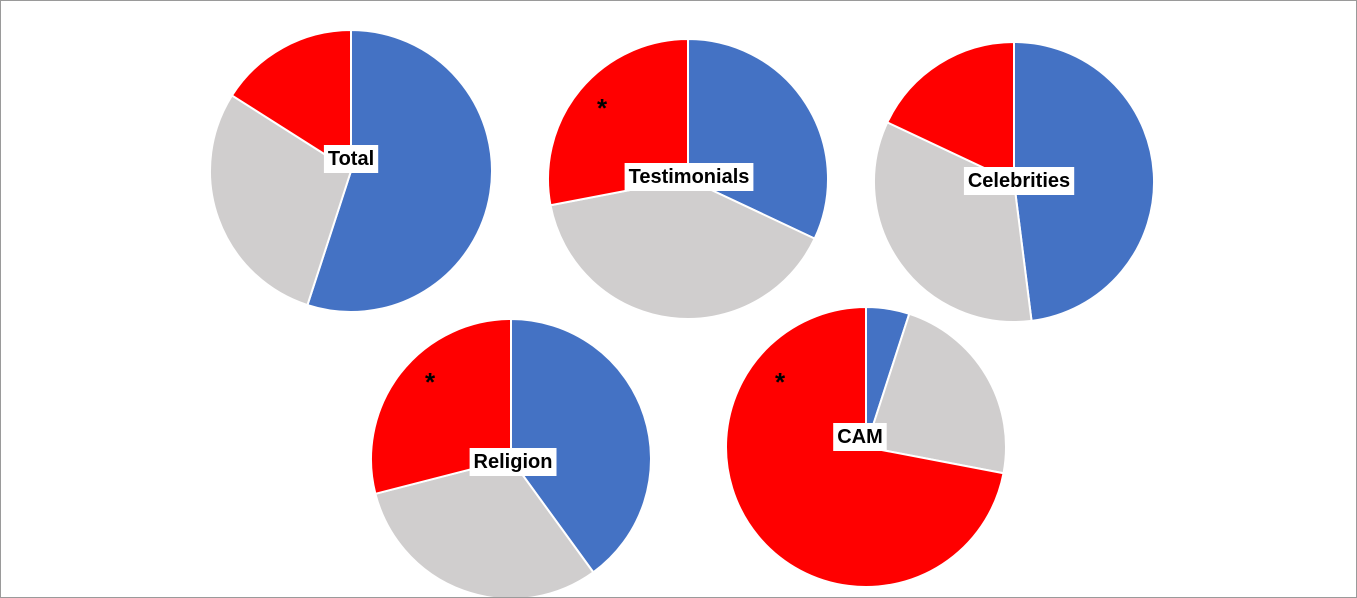 This screenshot has width=1357, height=598. I want to click on pie-label-cam: CAM, so click(860, 437).